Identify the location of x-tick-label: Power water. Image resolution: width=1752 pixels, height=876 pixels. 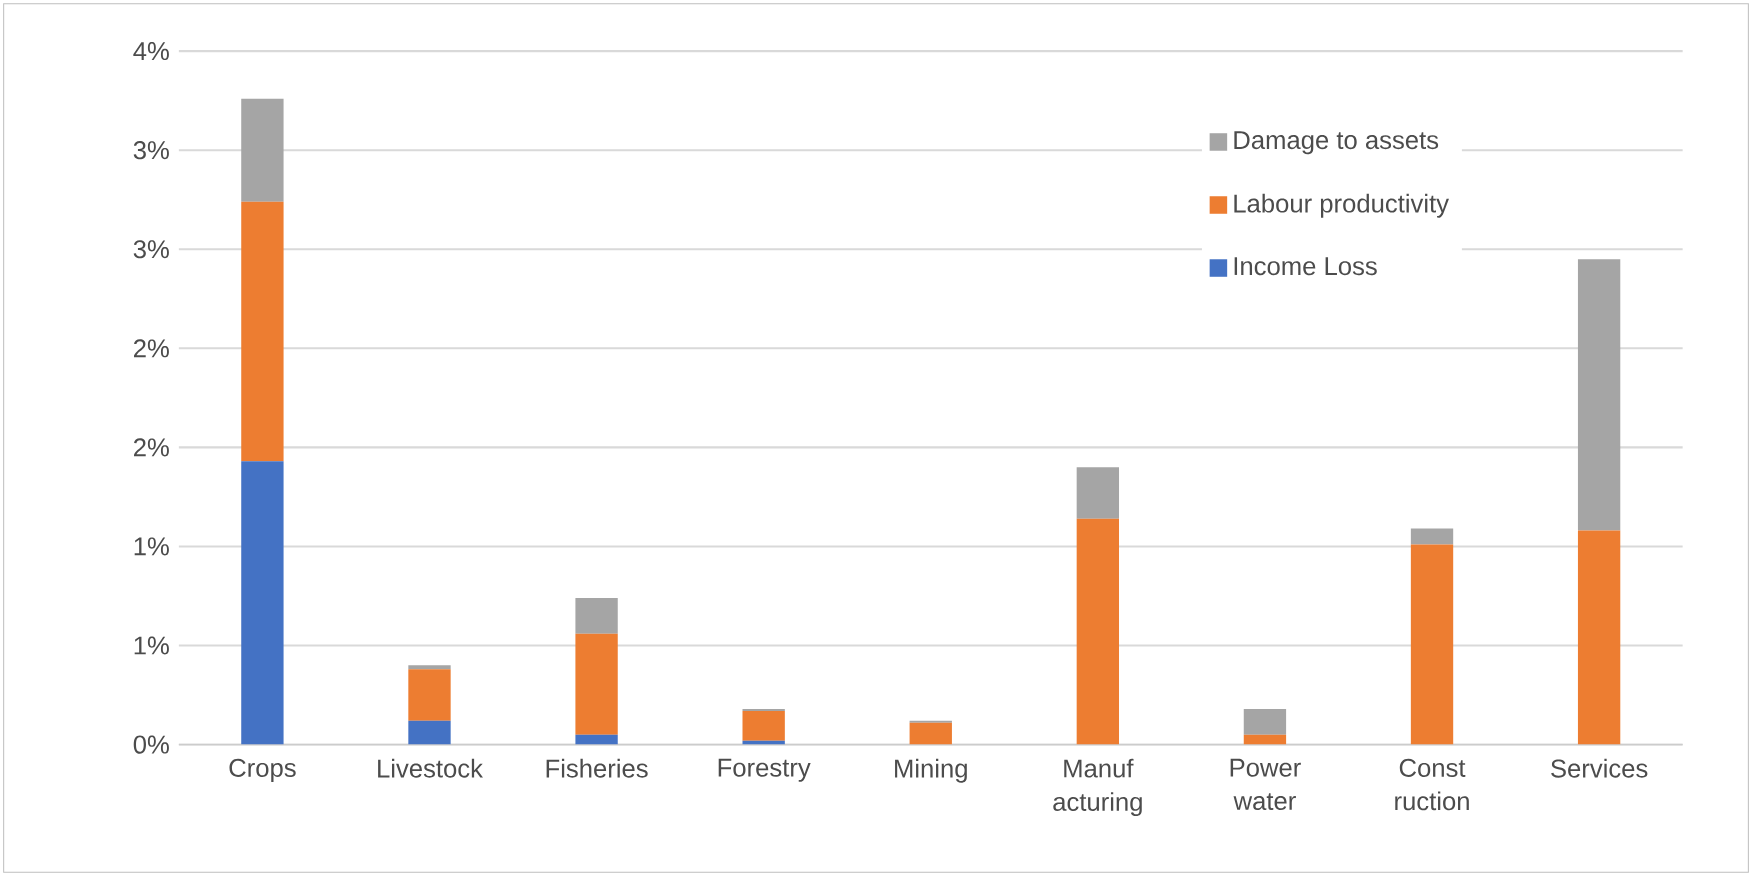
(1265, 784).